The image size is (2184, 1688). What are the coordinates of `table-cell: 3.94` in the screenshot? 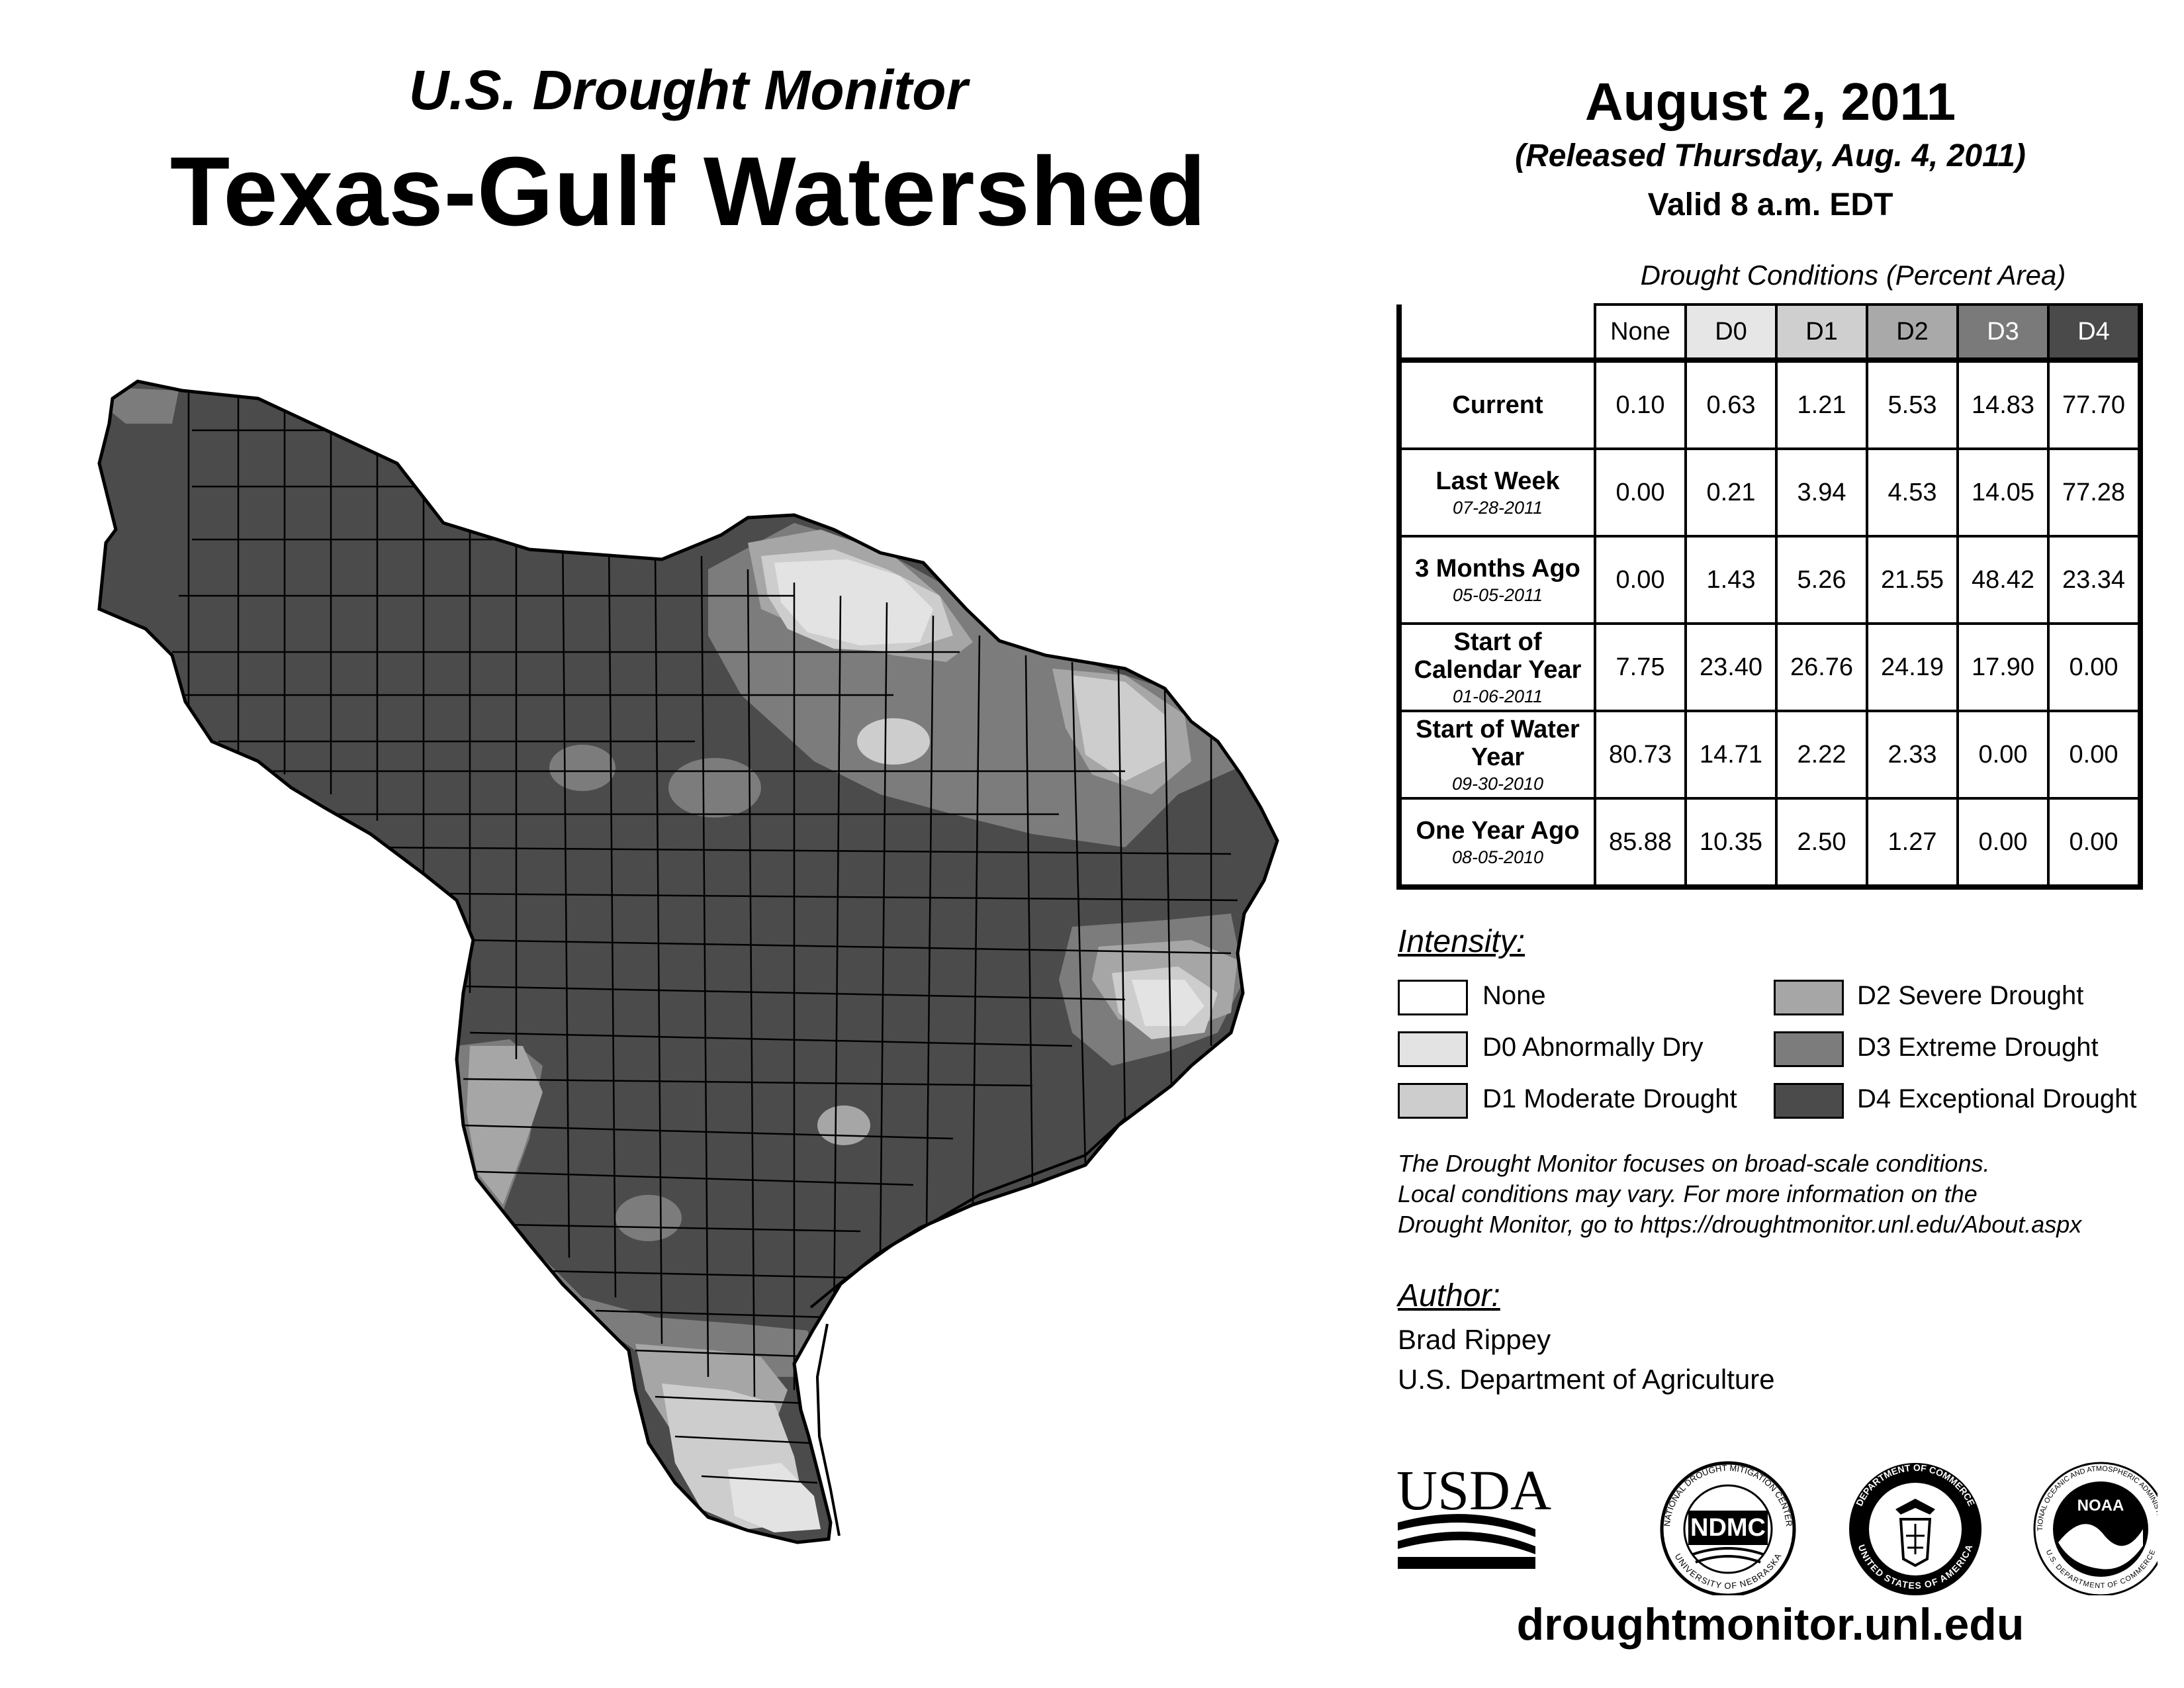 It's located at (1821, 492).